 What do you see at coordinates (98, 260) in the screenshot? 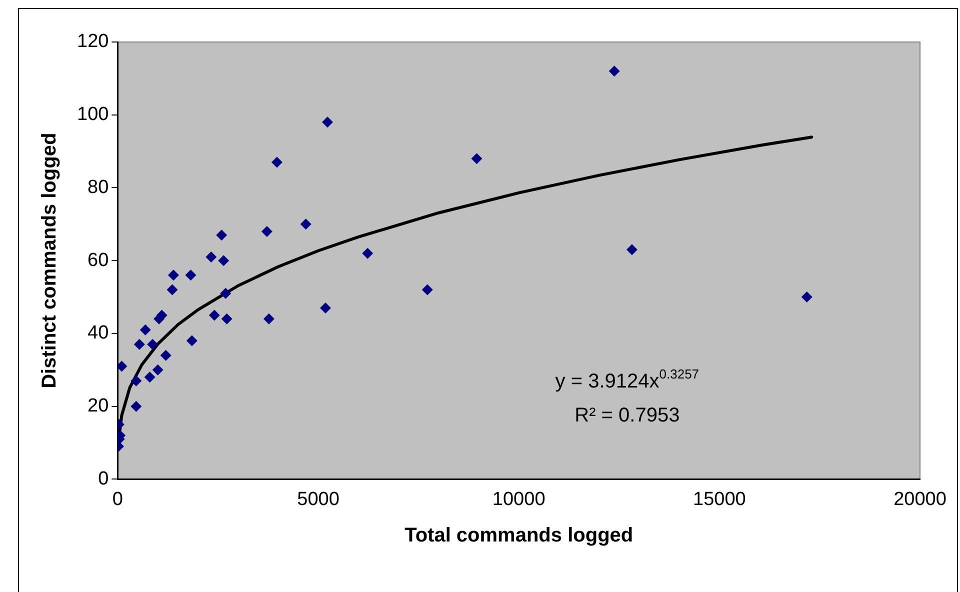
I see `y-tick-label: 60` at bounding box center [98, 260].